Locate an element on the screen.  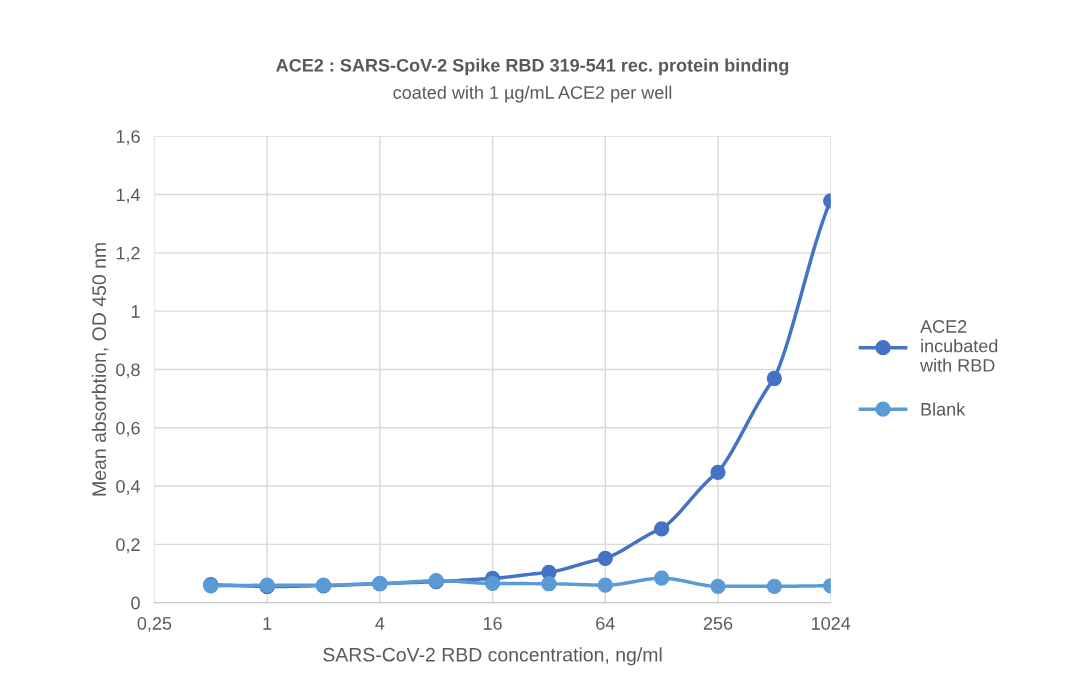
y-tick-label: 0,4 is located at coordinates (128, 487).